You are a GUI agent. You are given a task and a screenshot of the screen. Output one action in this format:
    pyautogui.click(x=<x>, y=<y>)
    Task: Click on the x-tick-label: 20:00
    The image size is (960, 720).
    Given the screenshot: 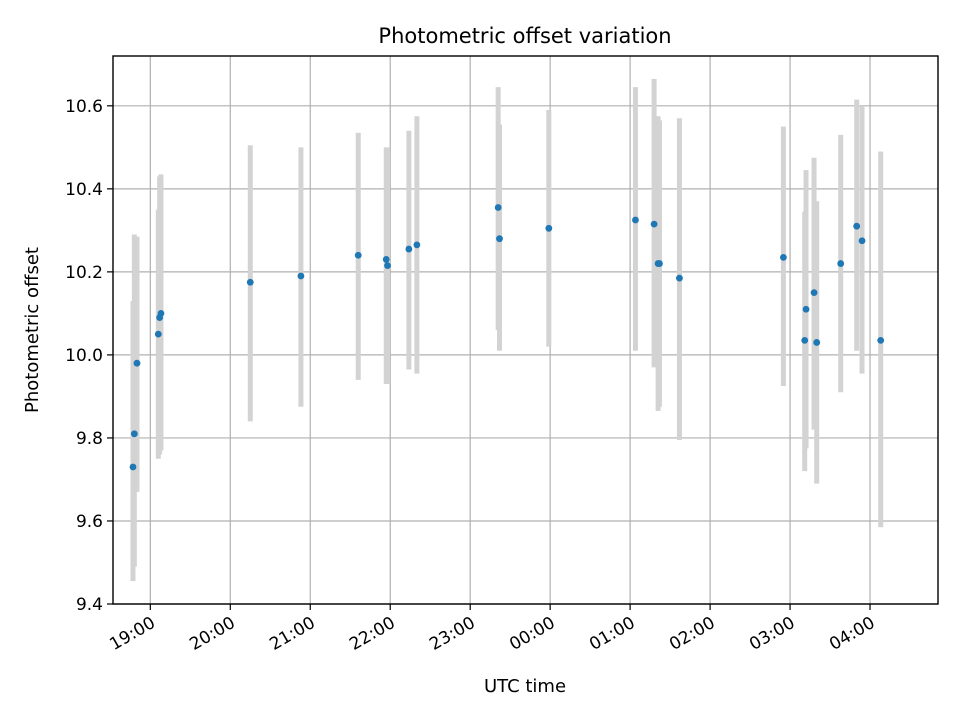 What is the action you would take?
    pyautogui.click(x=212, y=634)
    